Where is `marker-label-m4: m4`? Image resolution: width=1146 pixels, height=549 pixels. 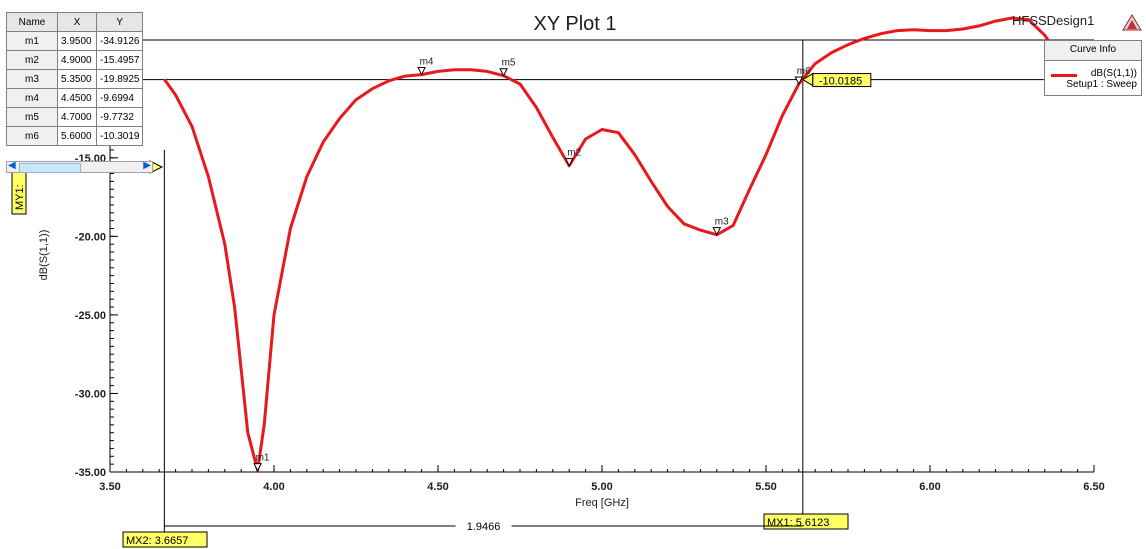 marker-label-m4: m4 is located at coordinates (427, 62).